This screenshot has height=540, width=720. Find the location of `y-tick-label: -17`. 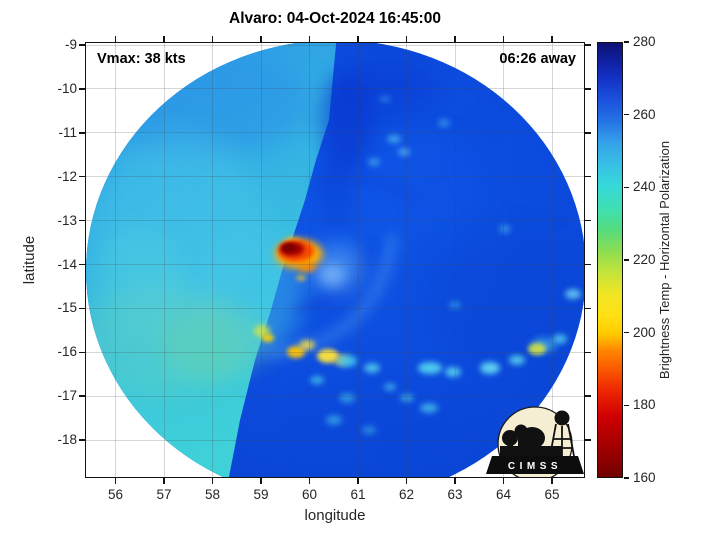

y-tick-label: -17 is located at coordinates (67, 396).